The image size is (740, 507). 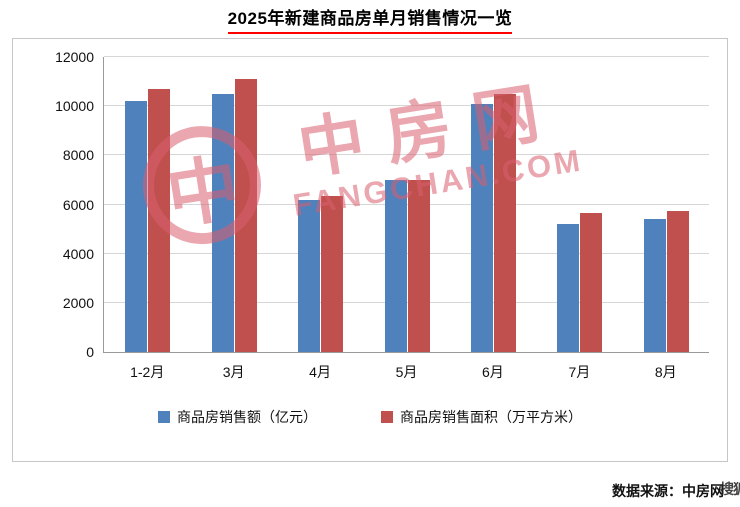 What do you see at coordinates (78, 253) in the screenshot?
I see `y-tick-label: 4000` at bounding box center [78, 253].